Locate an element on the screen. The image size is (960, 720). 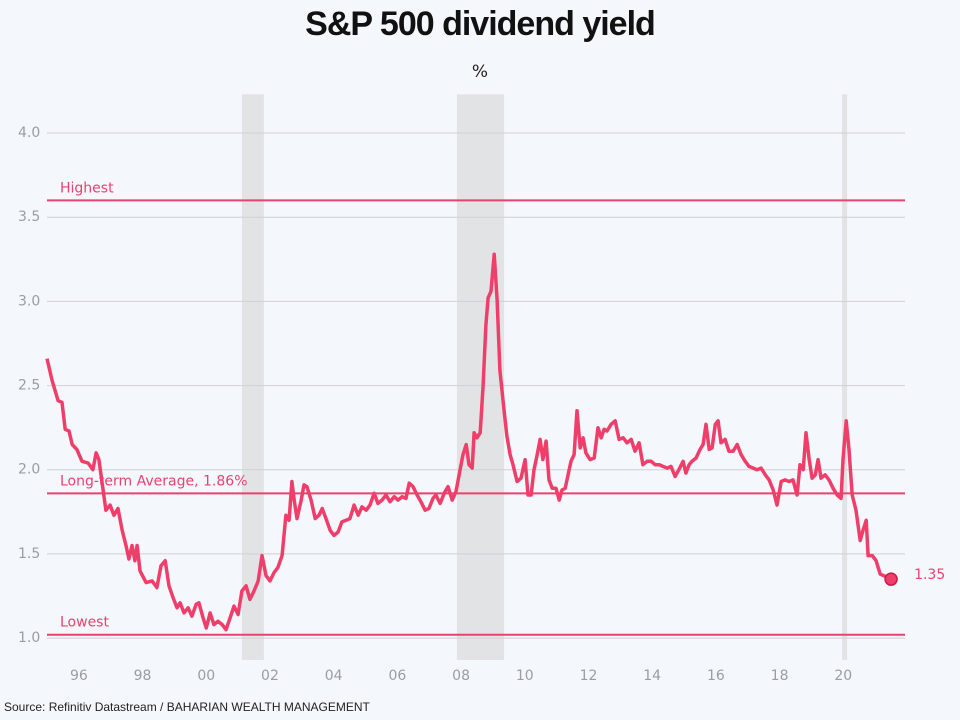
y-tick-label: 4.0 is located at coordinates (29, 133).